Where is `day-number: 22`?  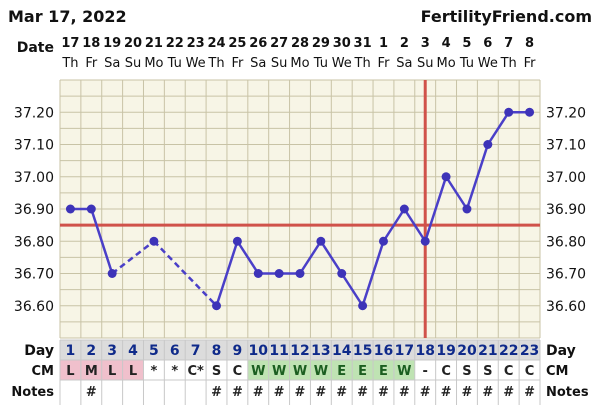
day-number: 22 is located at coordinates (508, 351).